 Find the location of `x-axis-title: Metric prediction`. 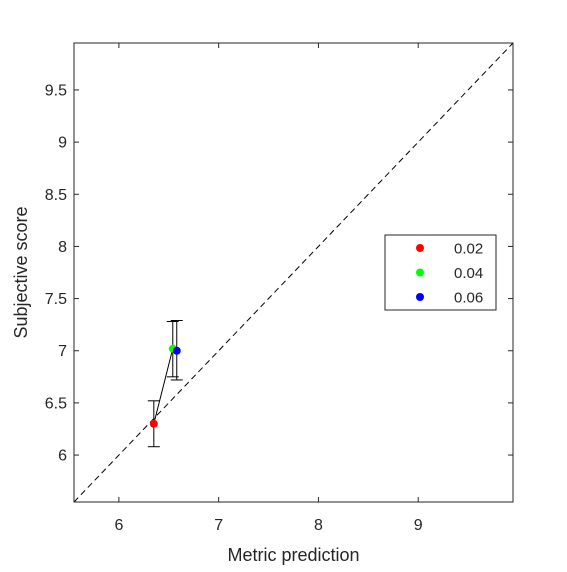

x-axis-title: Metric prediction is located at coordinates (293, 555).